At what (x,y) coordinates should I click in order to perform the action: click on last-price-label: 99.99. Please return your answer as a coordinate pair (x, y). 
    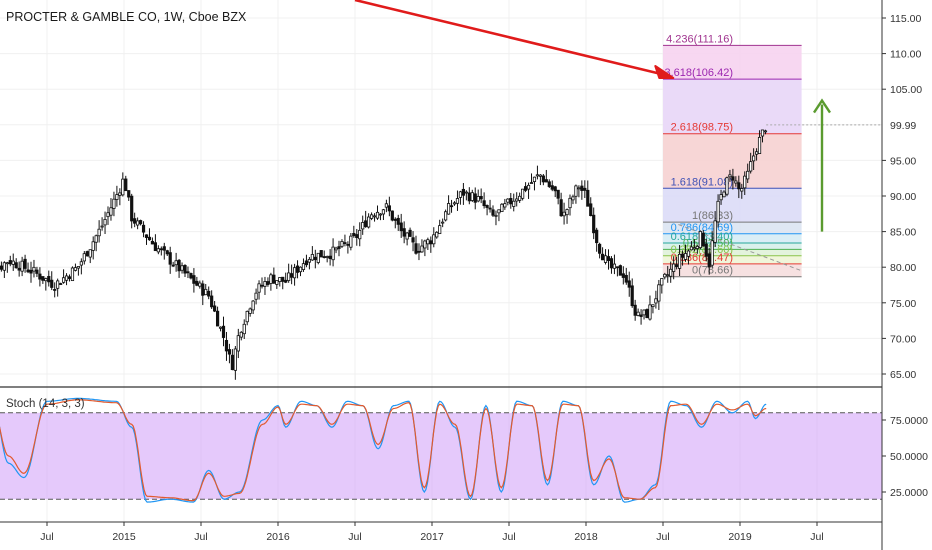
    Looking at the image, I should click on (903, 126).